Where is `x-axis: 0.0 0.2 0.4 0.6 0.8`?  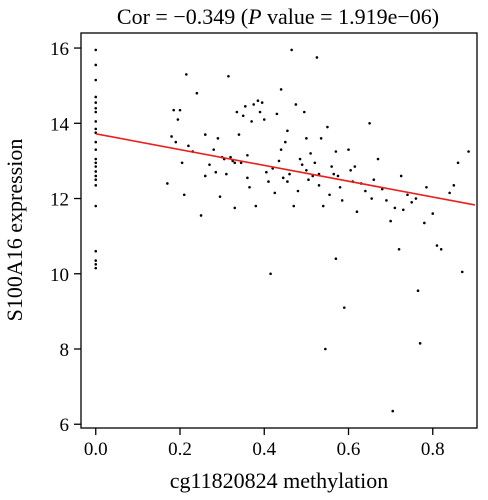 x-axis: 0.0 0.2 0.4 0.6 0.8 is located at coordinates (264, 444).